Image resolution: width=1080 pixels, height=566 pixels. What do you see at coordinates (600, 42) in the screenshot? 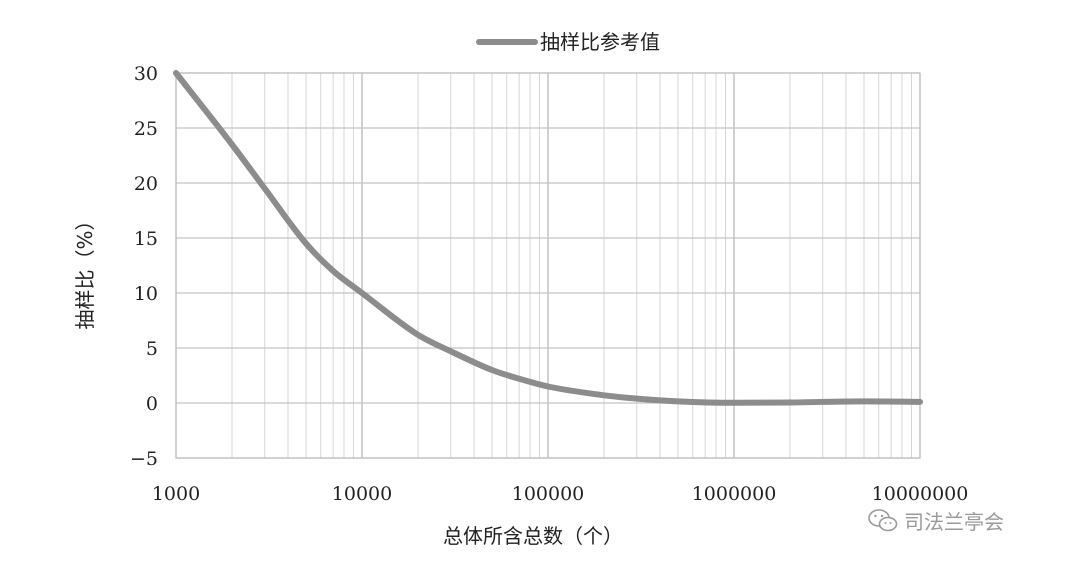
I see `legend-label: 抽样比参考值` at bounding box center [600, 42].